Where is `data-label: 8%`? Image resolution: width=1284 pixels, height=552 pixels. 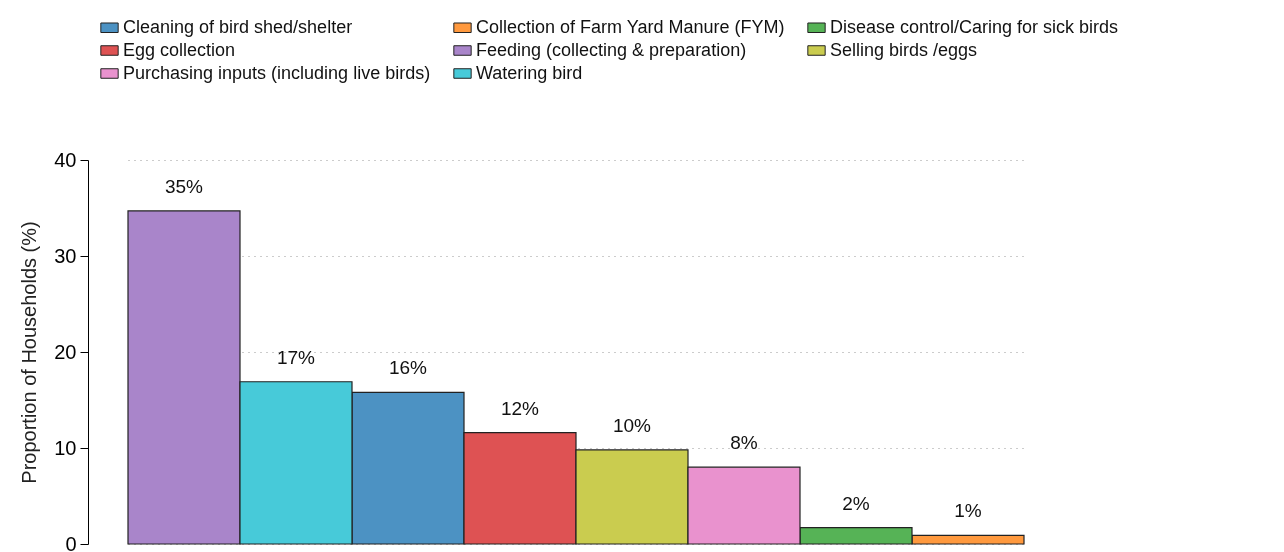 data-label: 8% is located at coordinates (744, 443).